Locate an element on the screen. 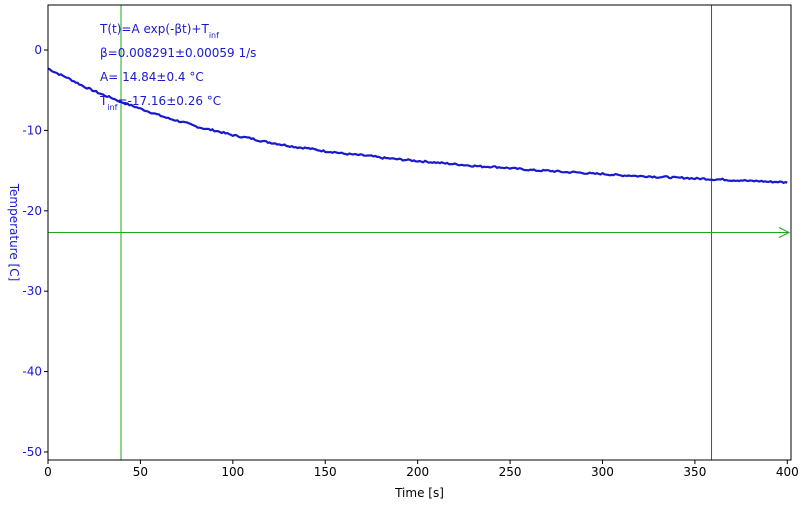 This screenshot has width=800, height=508. x-tick-label: 300 is located at coordinates (602, 472).